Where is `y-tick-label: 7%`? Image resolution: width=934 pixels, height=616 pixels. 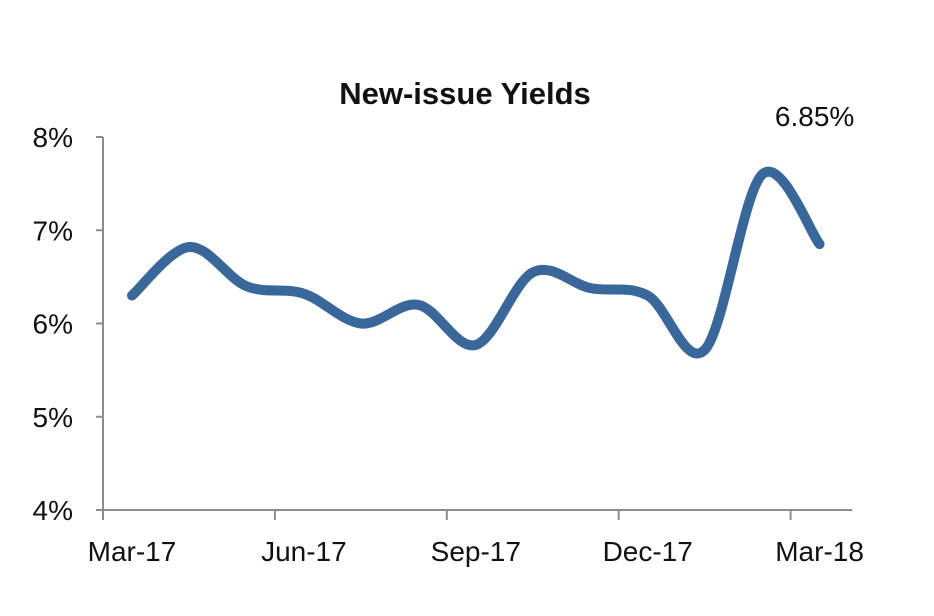
y-tick-label: 7% is located at coordinates (53, 230).